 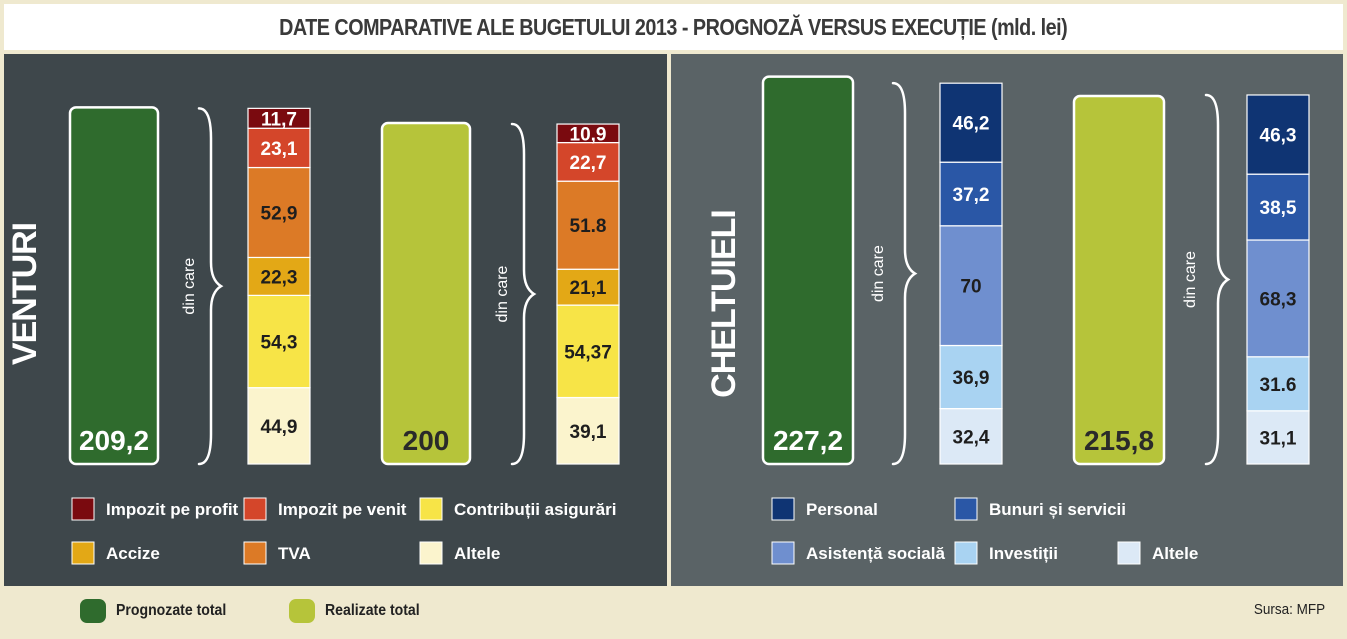 I want to click on segment-label-contributii-asigurari: 54,37, so click(x=588, y=352).